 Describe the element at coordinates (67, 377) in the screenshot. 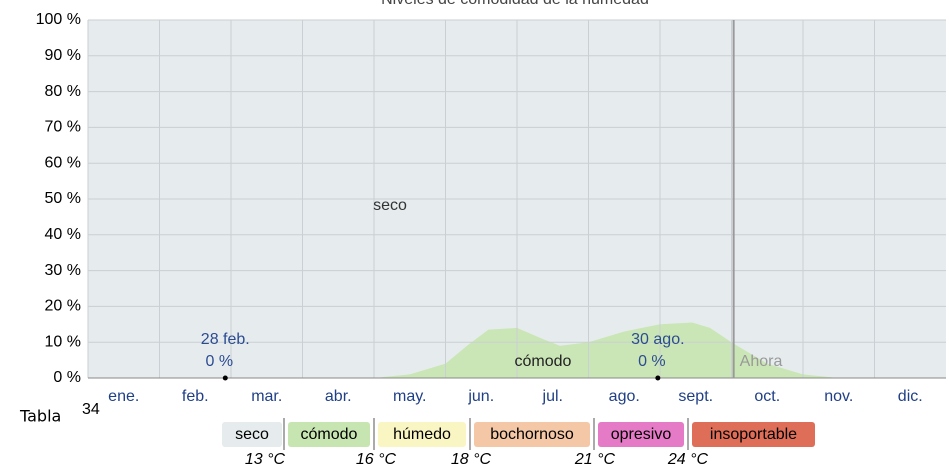

I see `y-tick-label: 0 %` at that location.